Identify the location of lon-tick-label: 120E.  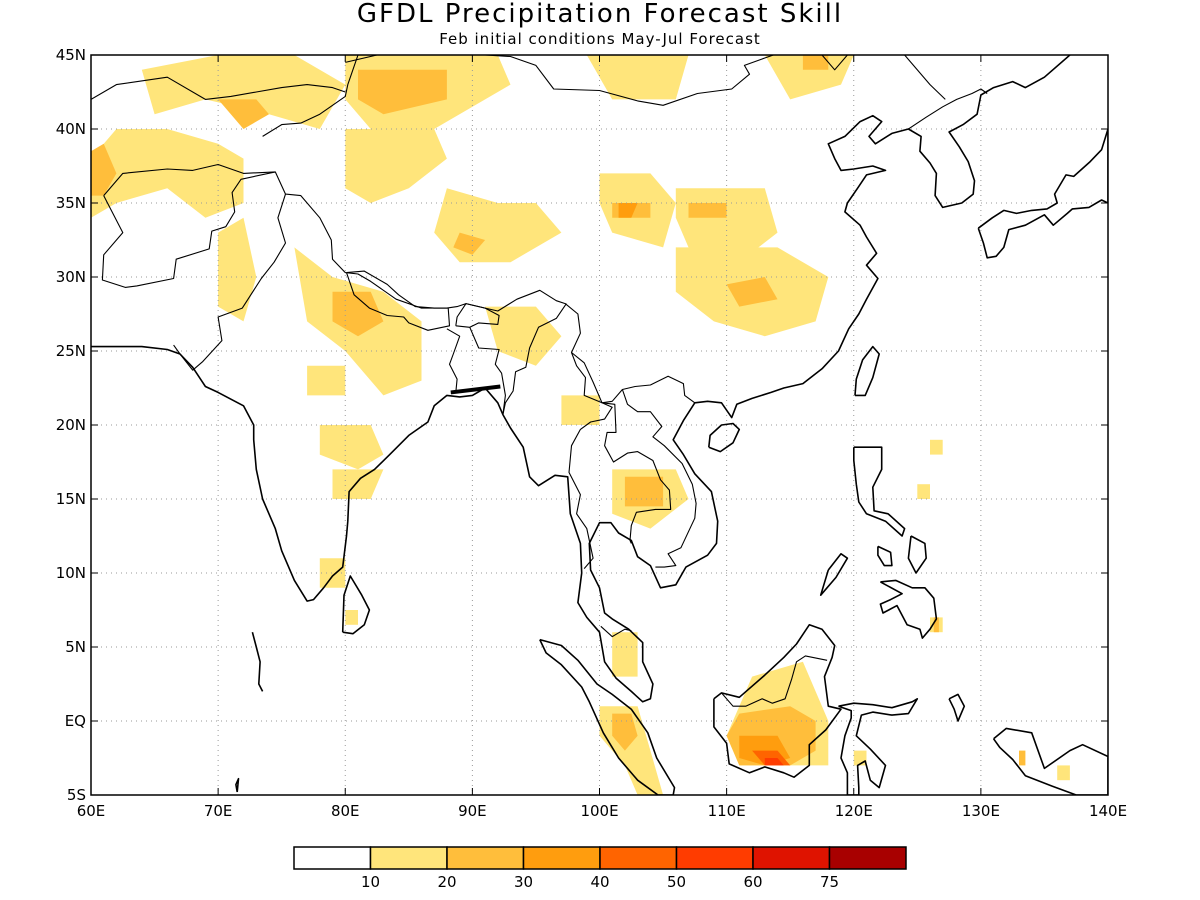
(854, 811).